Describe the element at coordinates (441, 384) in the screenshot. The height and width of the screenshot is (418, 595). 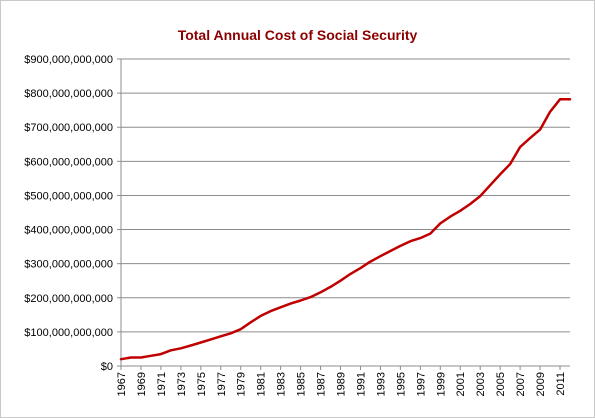
I see `x-tick-label: 1999` at that location.